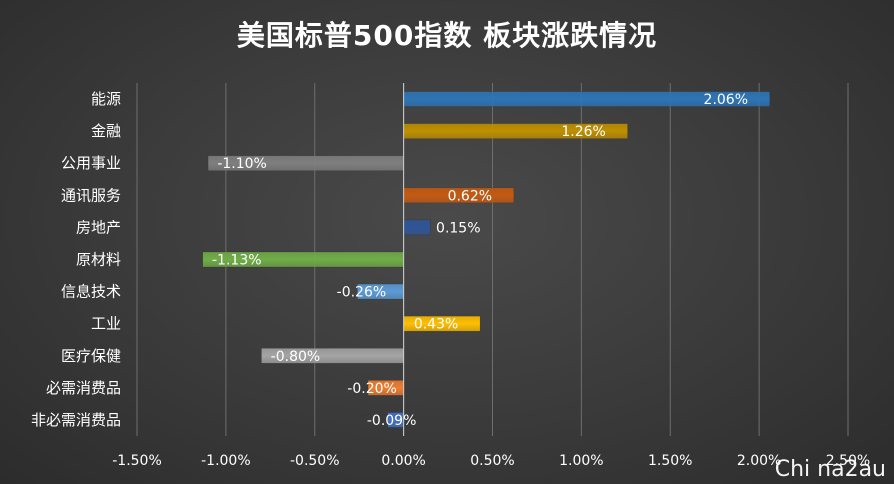 The height and width of the screenshot is (484, 894). I want to click on category-label: 非必需消费品, so click(76, 420).